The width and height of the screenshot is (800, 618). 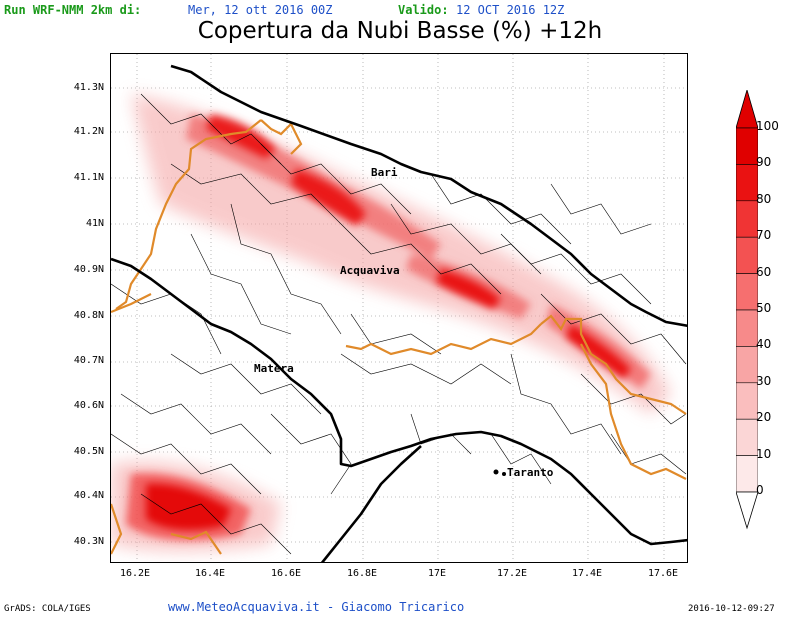 What do you see at coordinates (764, 235) in the screenshot?
I see `legend-label: 70` at bounding box center [764, 235].